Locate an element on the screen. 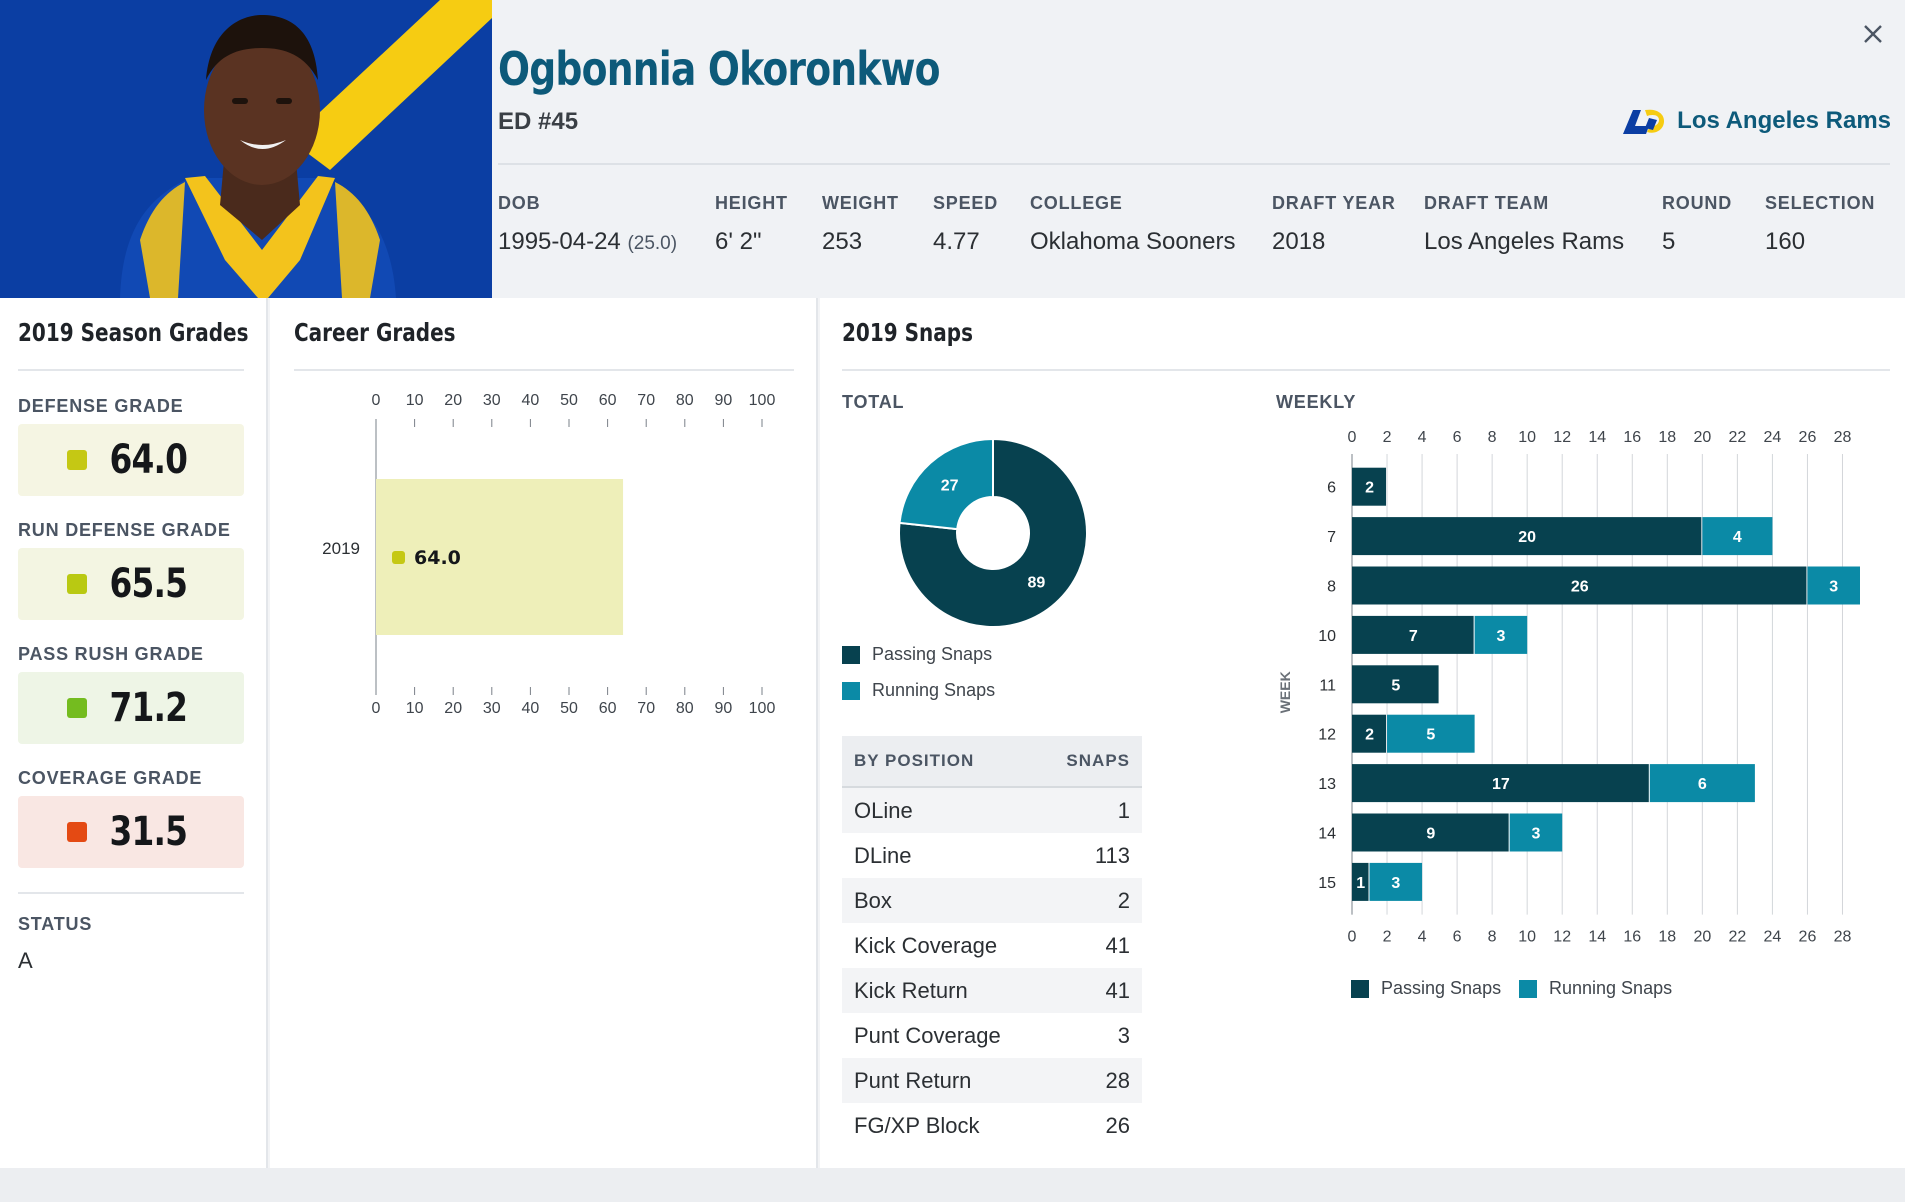  player-name: Ogbonnia Okoronkwo is located at coordinates (719, 69).